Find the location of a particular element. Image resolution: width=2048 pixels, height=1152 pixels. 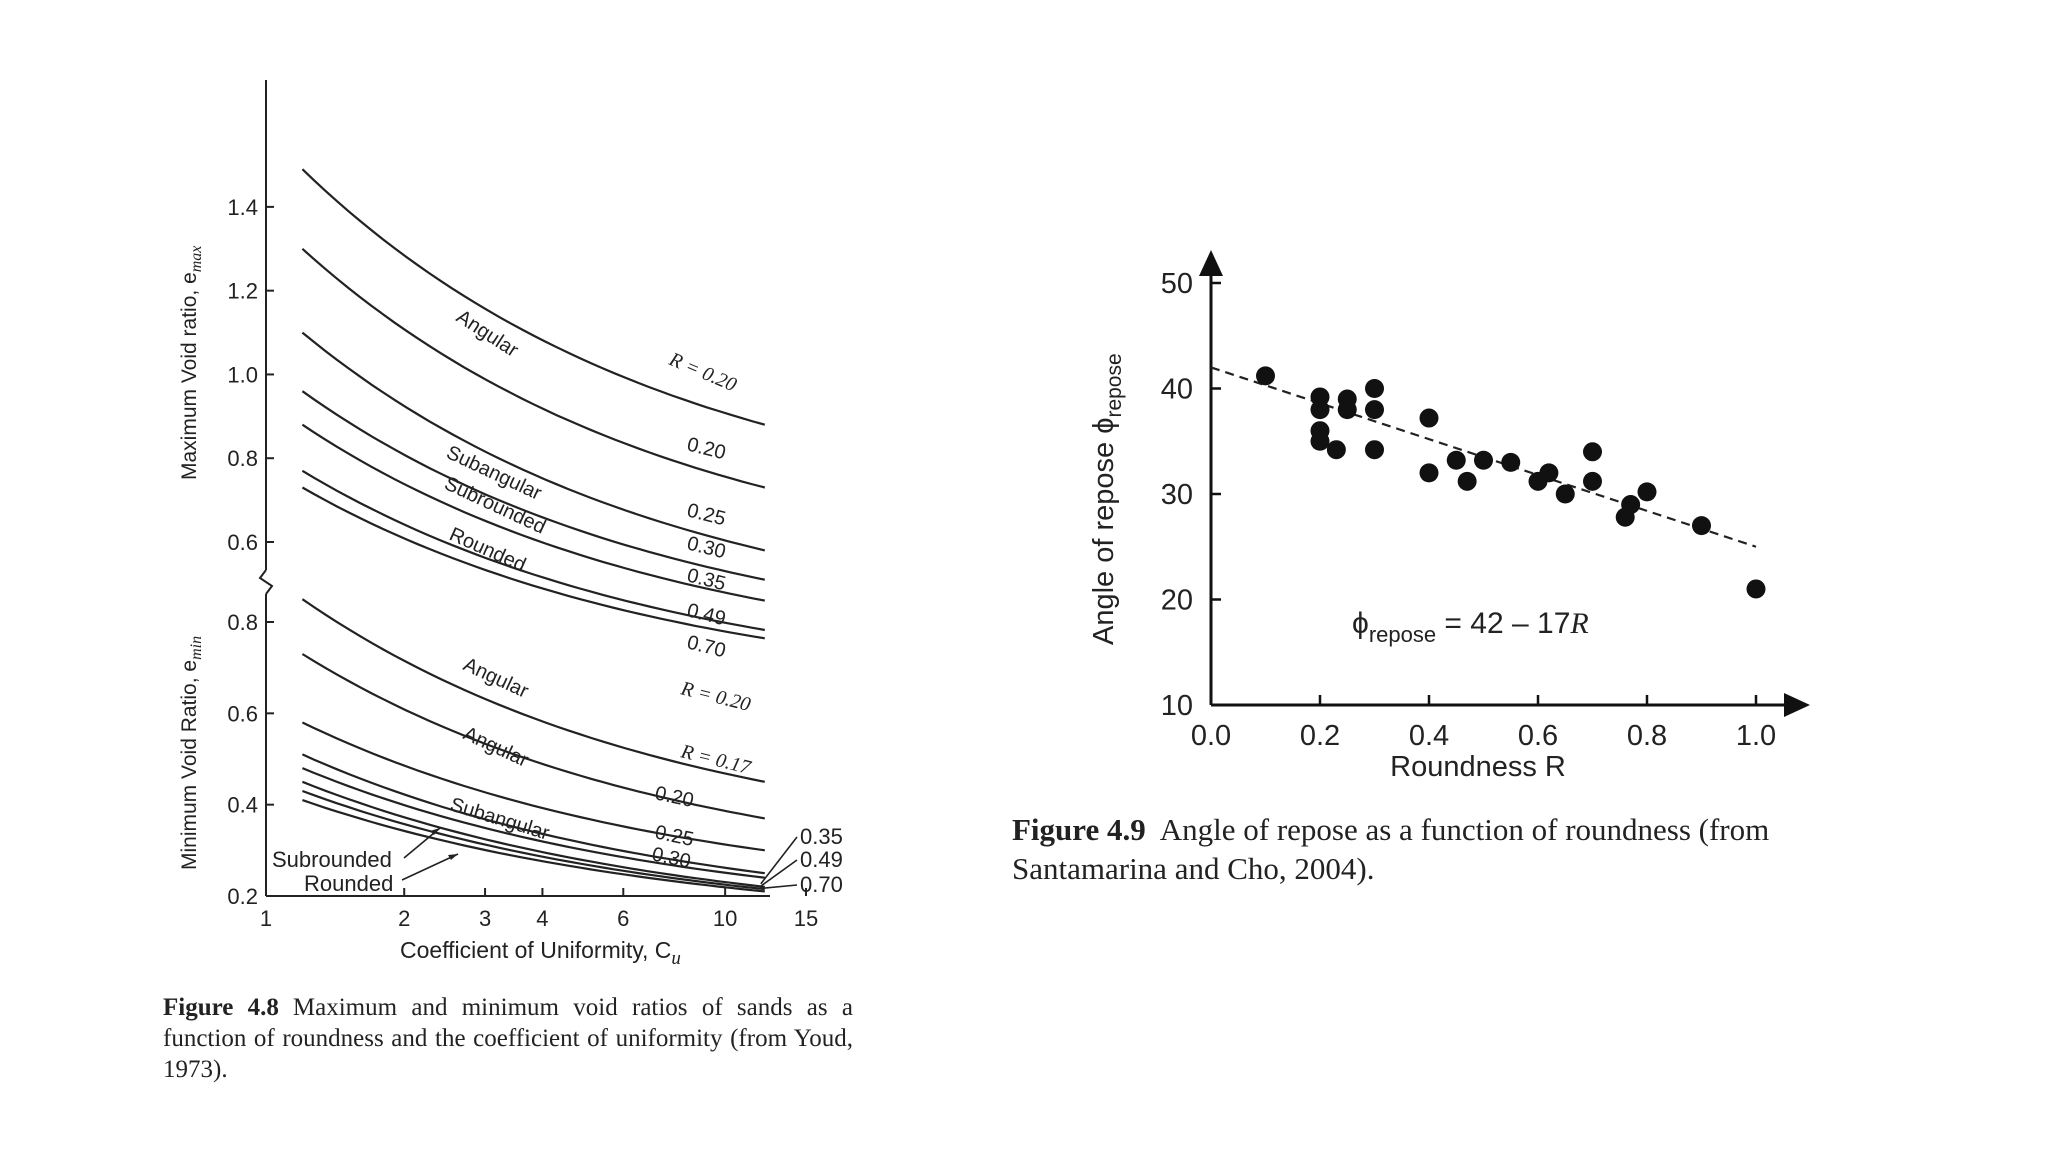

lower-label: 0.70 is located at coordinates (821, 884).